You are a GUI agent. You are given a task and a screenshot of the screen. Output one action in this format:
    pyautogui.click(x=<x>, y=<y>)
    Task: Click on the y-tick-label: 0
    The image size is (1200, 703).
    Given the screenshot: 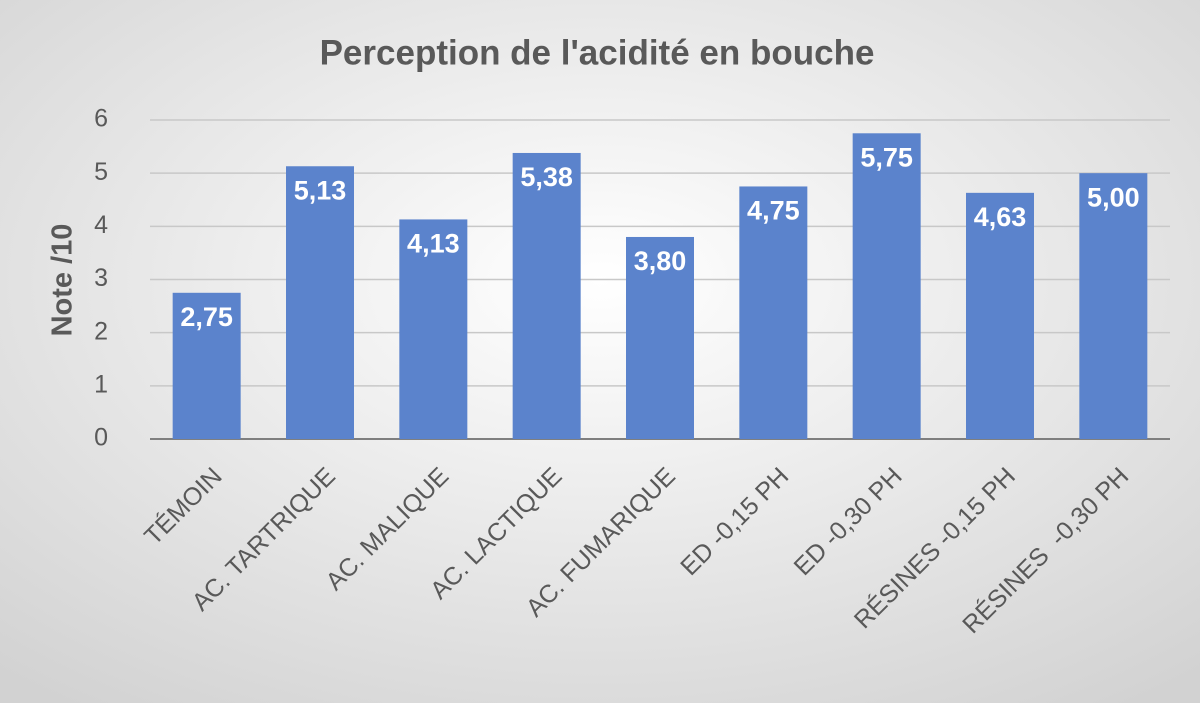 What is the action you would take?
    pyautogui.click(x=101, y=438)
    